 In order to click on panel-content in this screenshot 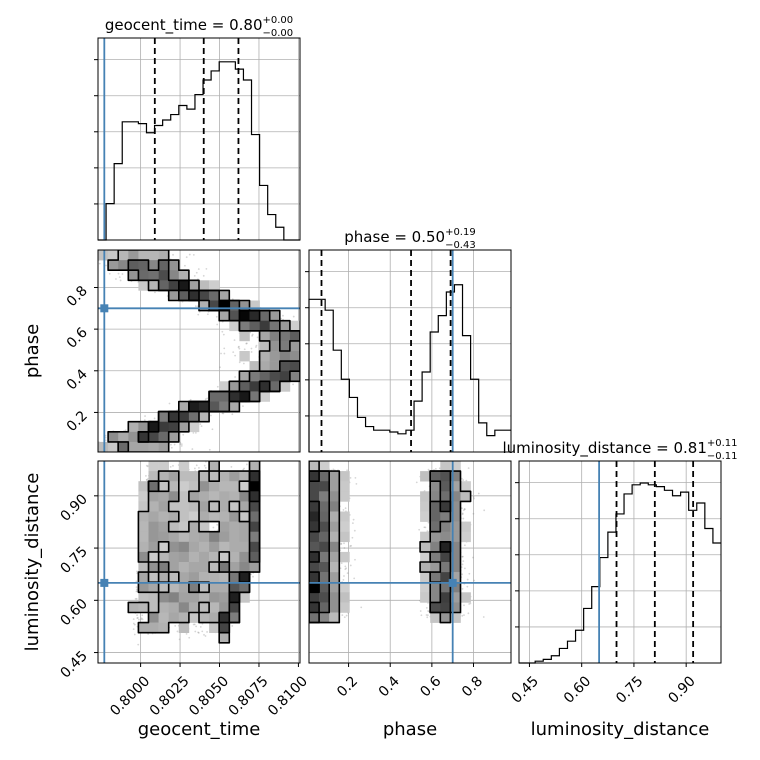, I will do `click(199, 562)`.